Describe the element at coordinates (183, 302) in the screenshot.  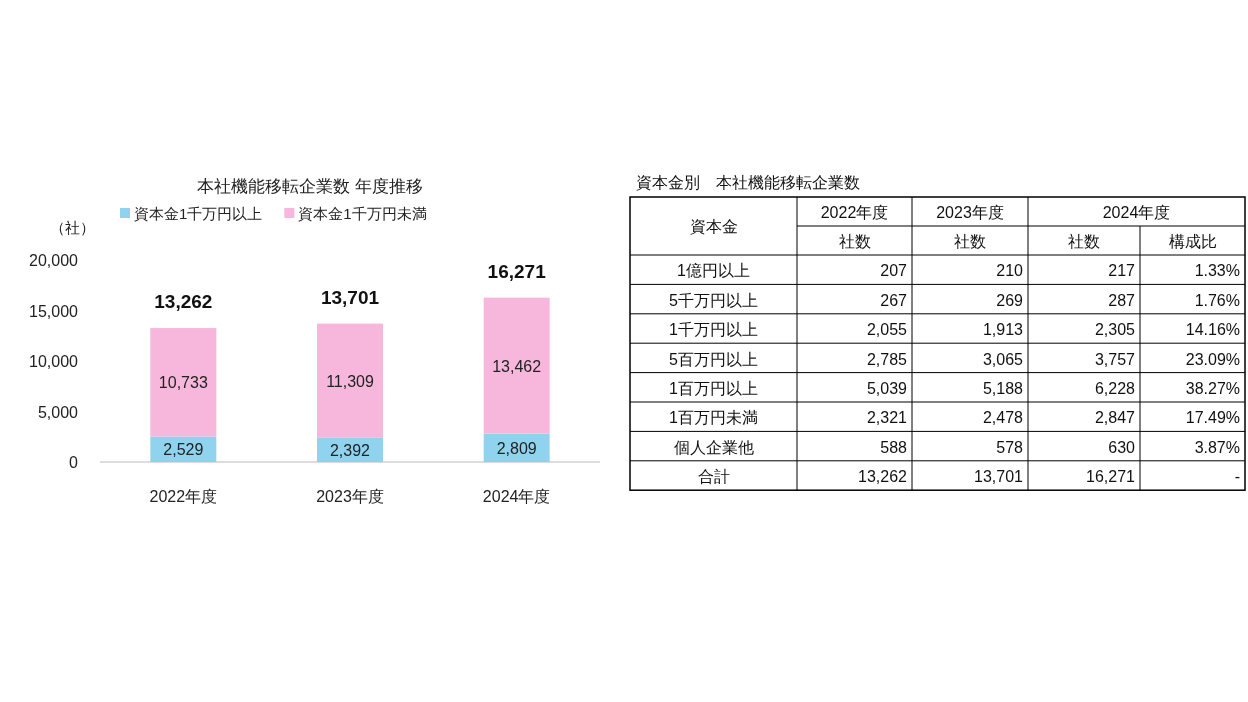
I see `total-label: 13,262` at that location.